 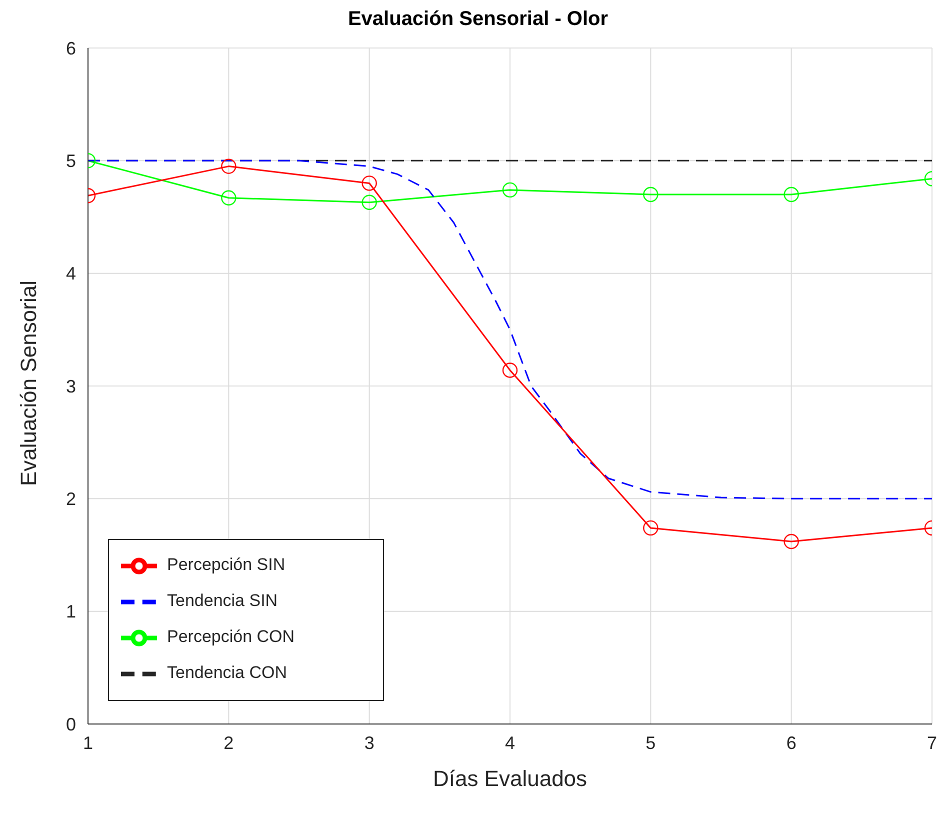 I want to click on y-tick-label: 6, so click(x=71, y=48).